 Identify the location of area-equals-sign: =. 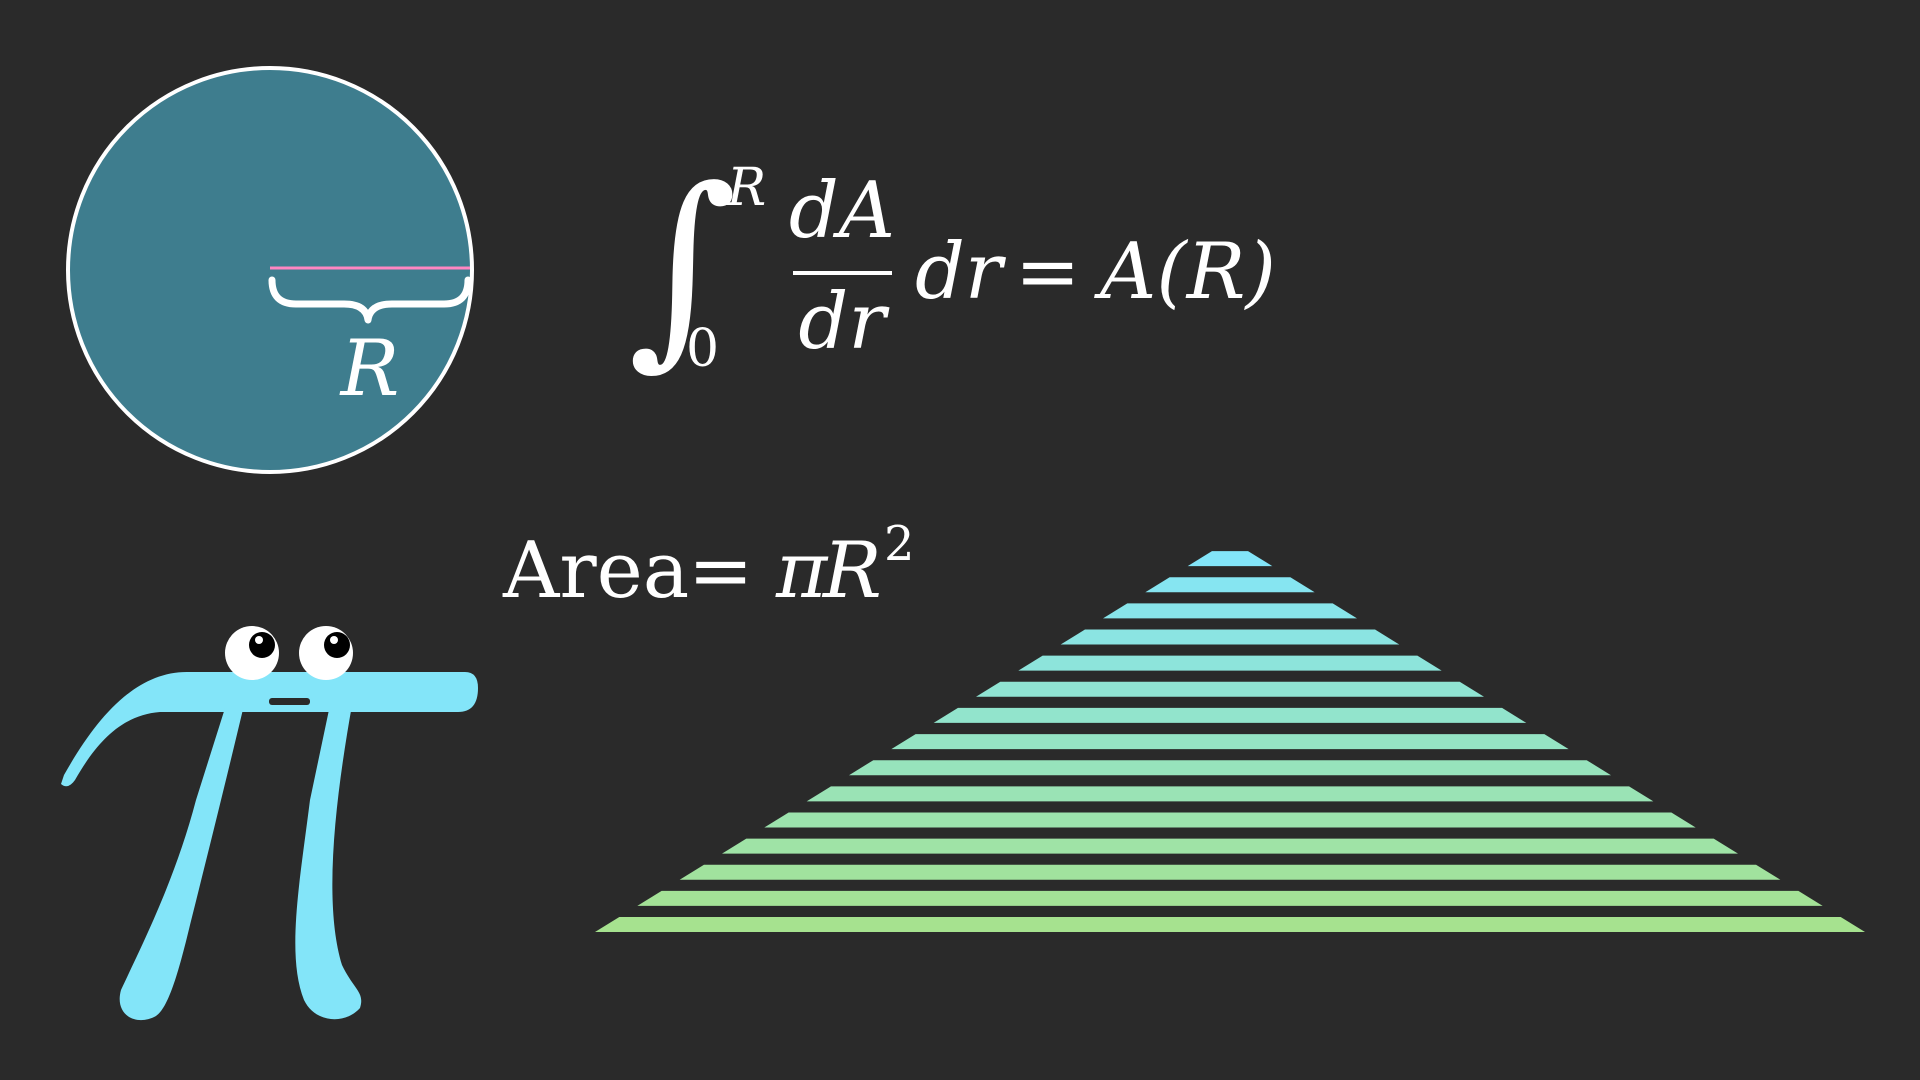
(720, 571).